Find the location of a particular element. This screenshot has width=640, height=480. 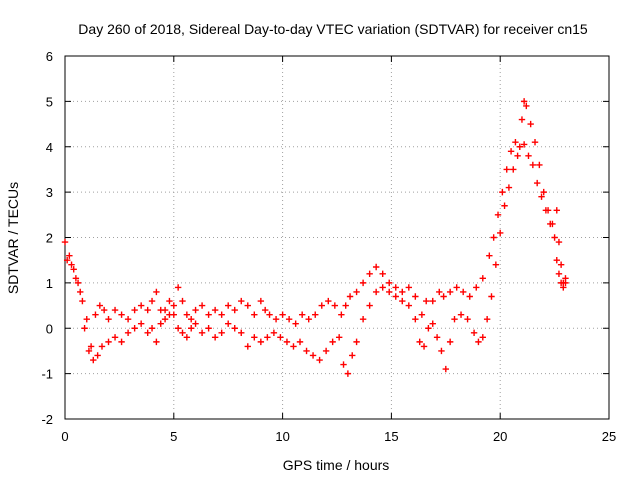

y-tick-label: 0 is located at coordinates (49, 328).